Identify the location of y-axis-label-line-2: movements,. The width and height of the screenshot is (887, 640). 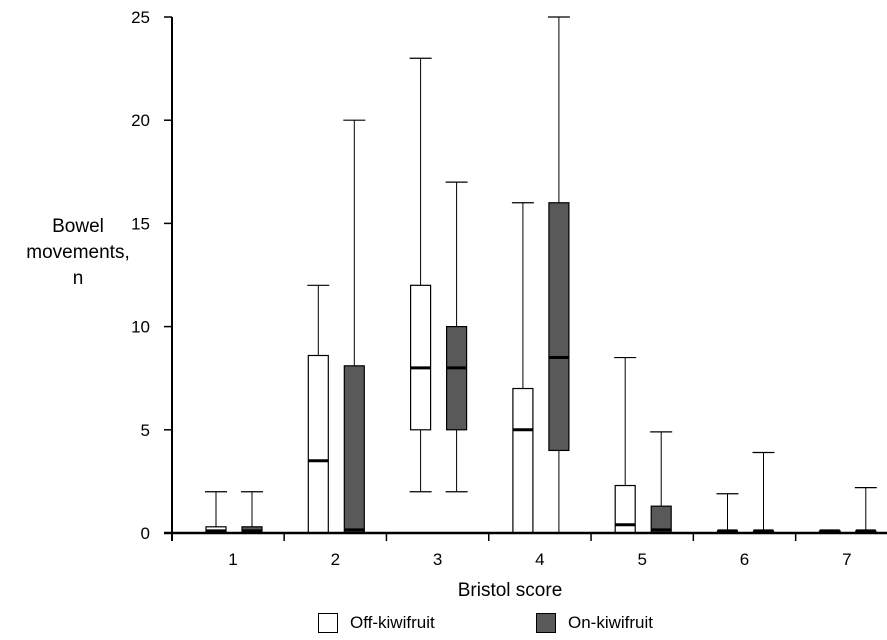
(78, 252).